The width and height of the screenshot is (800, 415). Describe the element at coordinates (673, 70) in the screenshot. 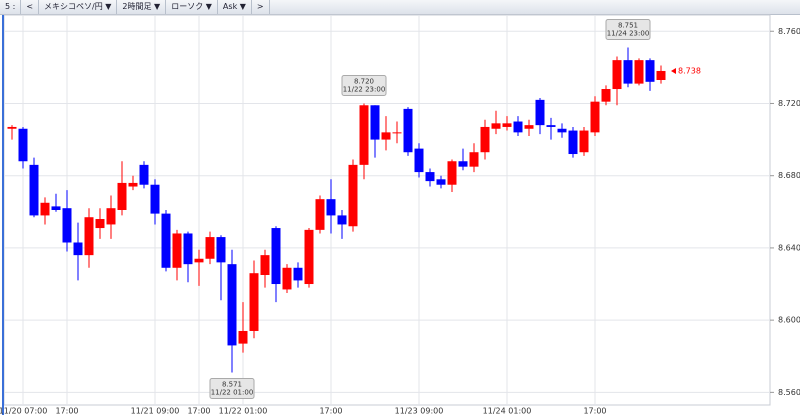

I see `last-price-arrow` at that location.